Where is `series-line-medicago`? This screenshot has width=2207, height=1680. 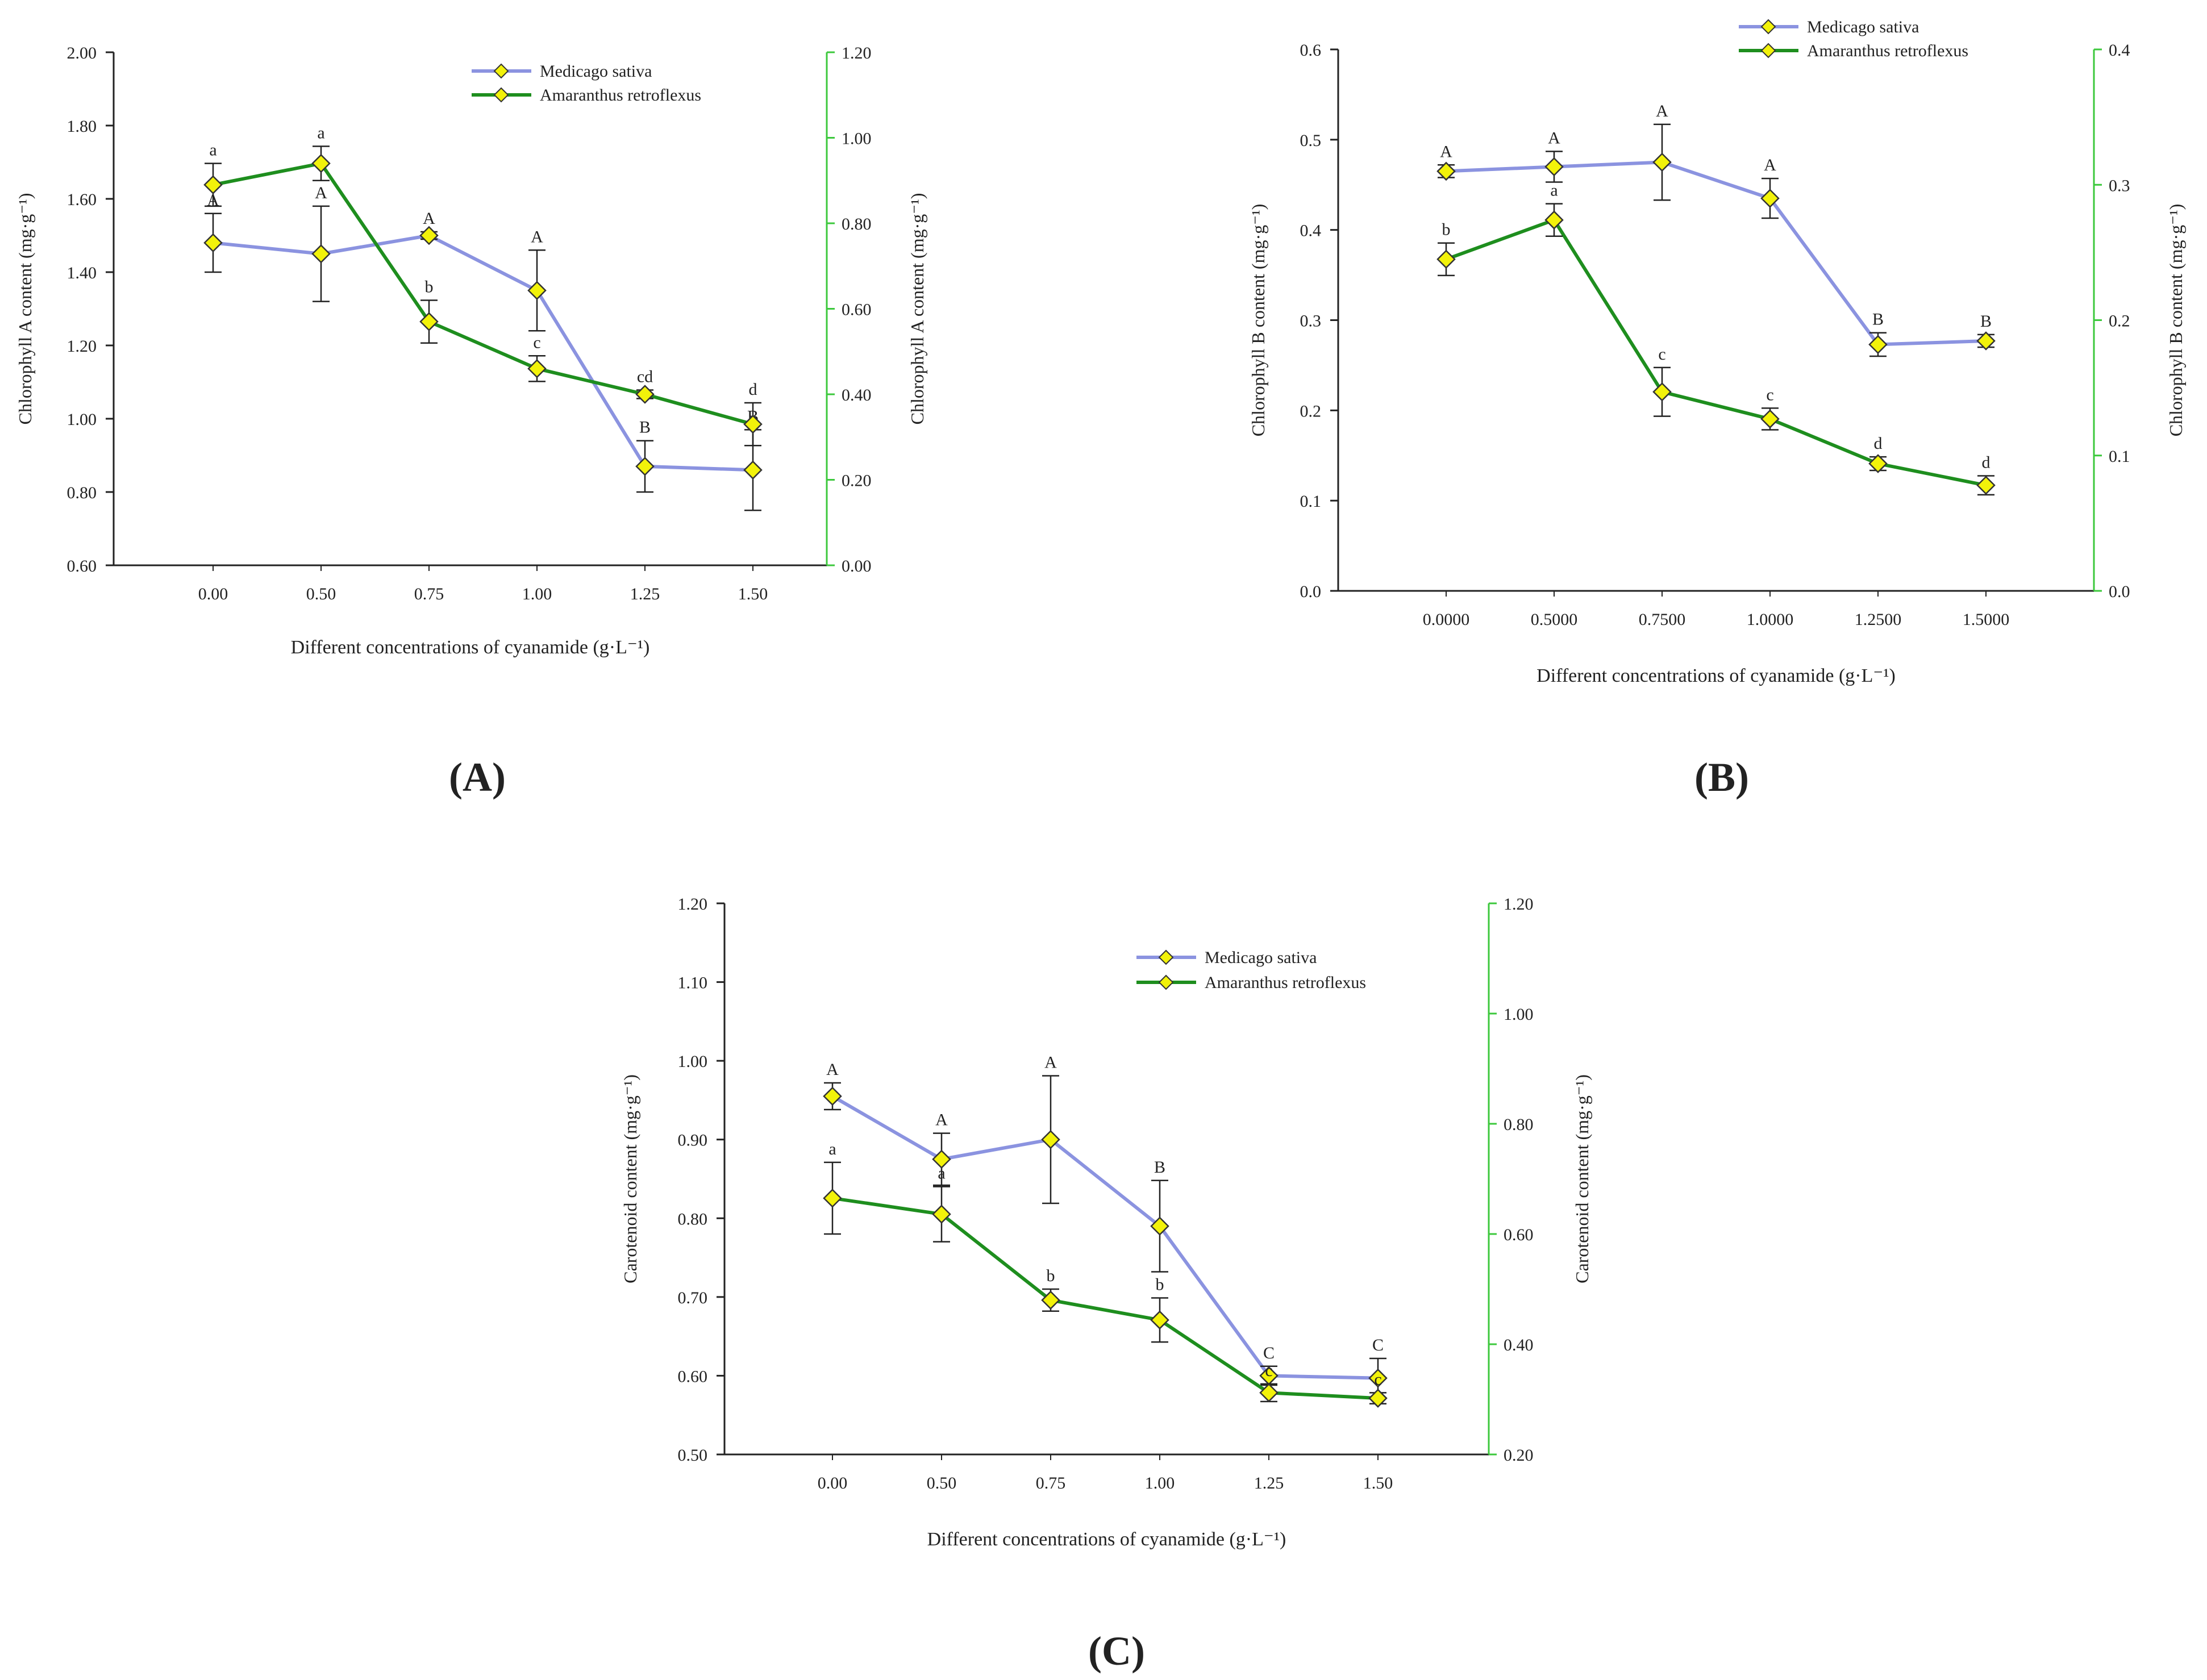
series-line-medicago is located at coordinates (1105, 1237).